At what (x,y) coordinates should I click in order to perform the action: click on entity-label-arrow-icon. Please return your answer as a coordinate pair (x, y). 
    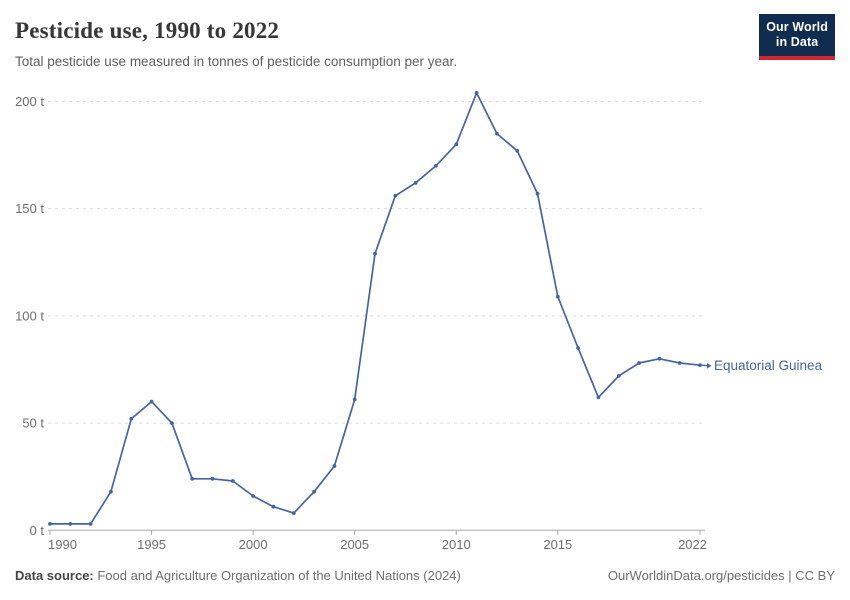
    Looking at the image, I should click on (709, 365).